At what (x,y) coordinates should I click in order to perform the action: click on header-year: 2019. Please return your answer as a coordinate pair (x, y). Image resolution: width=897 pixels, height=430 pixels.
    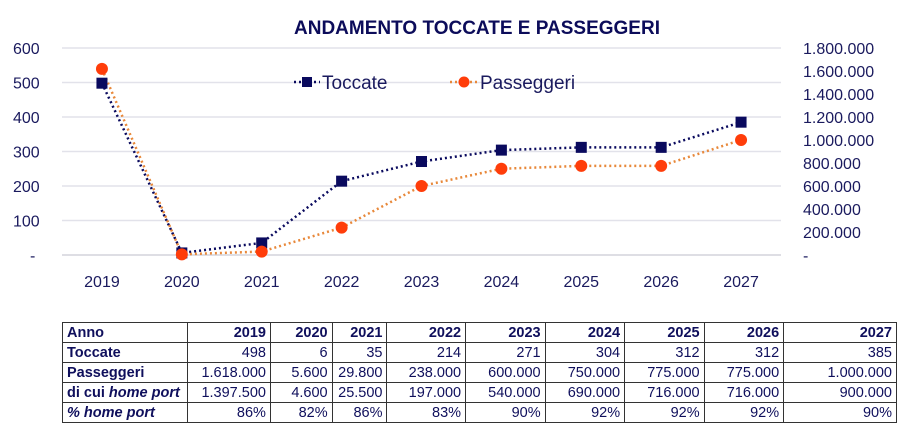
    Looking at the image, I should click on (228, 332).